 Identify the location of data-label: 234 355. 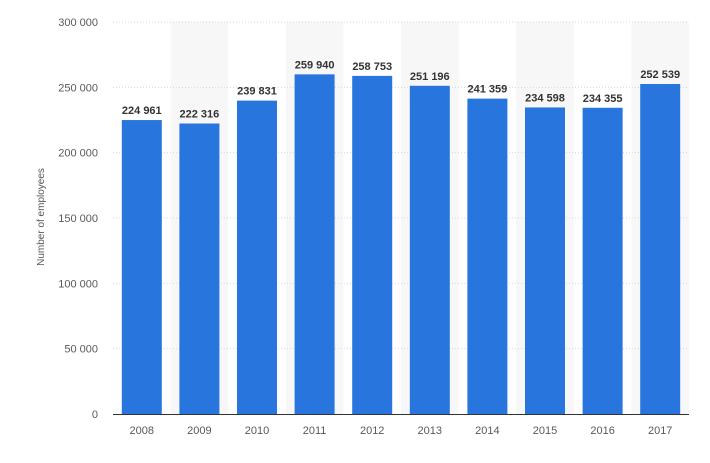
(603, 99).